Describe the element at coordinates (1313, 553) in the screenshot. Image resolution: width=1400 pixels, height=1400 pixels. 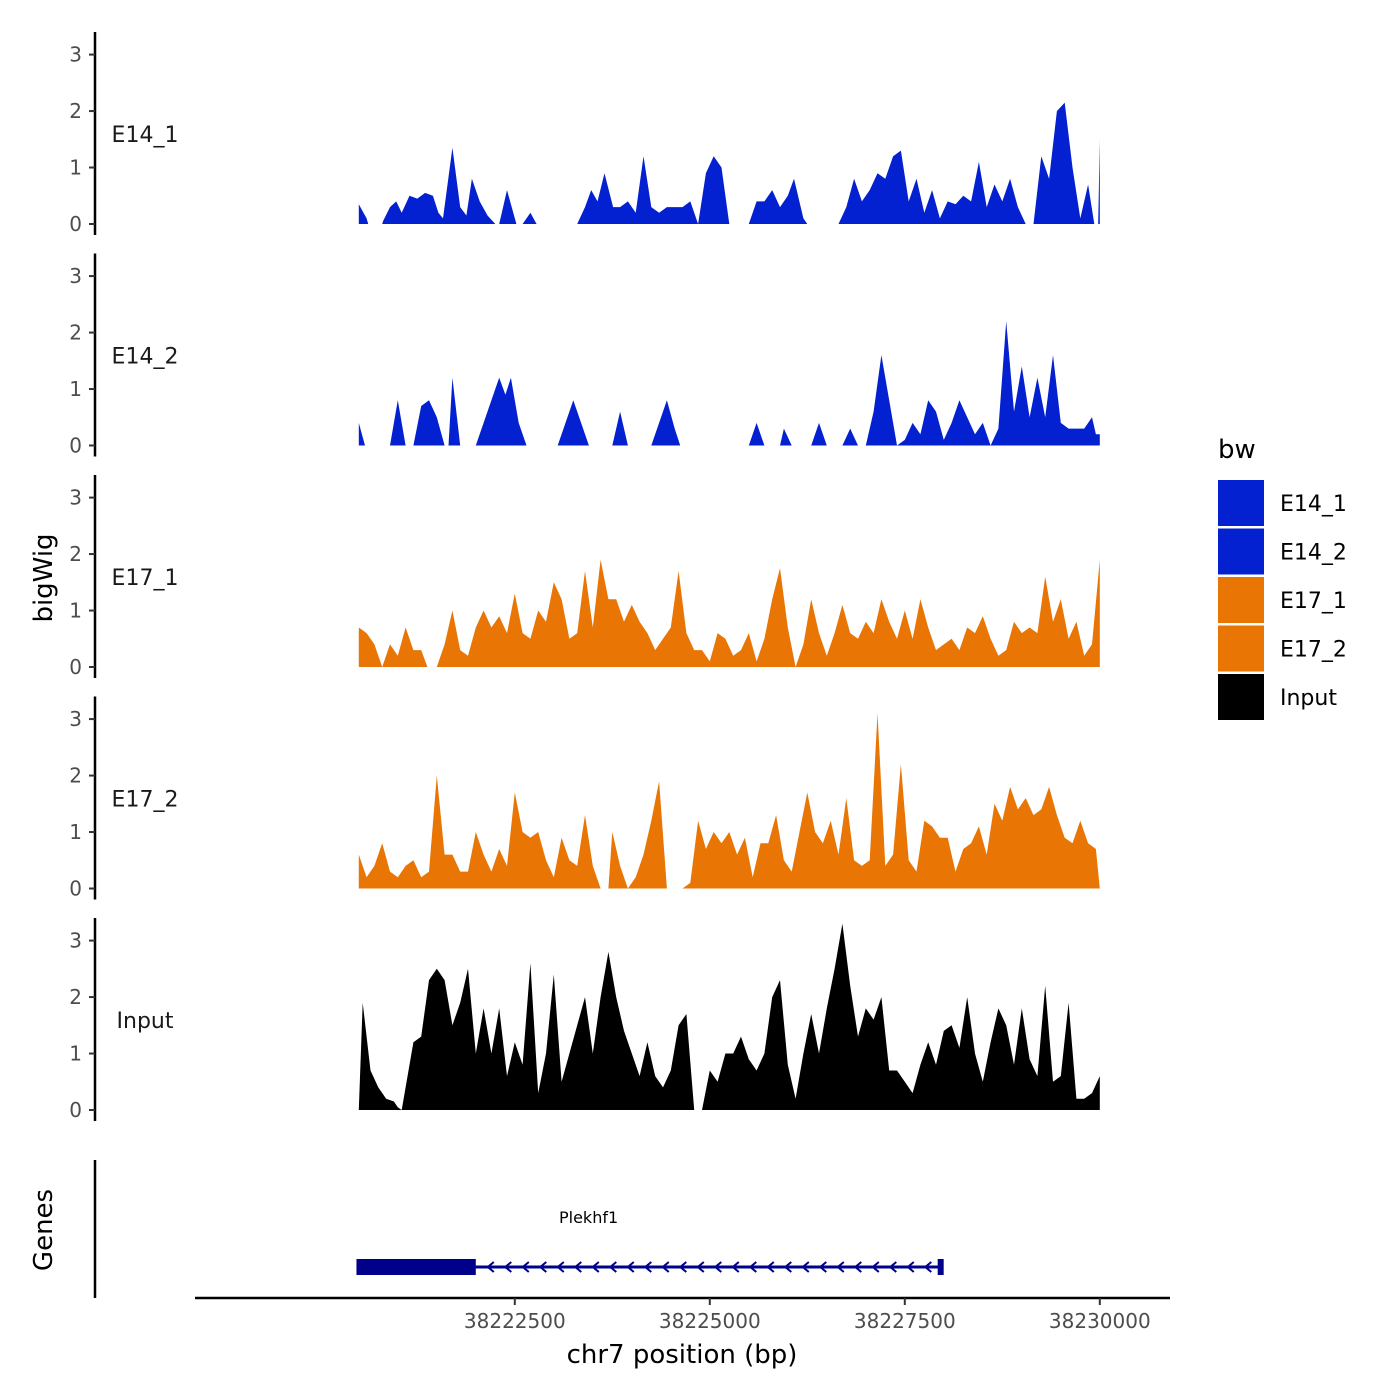
I see `legend-label: E14_2` at that location.